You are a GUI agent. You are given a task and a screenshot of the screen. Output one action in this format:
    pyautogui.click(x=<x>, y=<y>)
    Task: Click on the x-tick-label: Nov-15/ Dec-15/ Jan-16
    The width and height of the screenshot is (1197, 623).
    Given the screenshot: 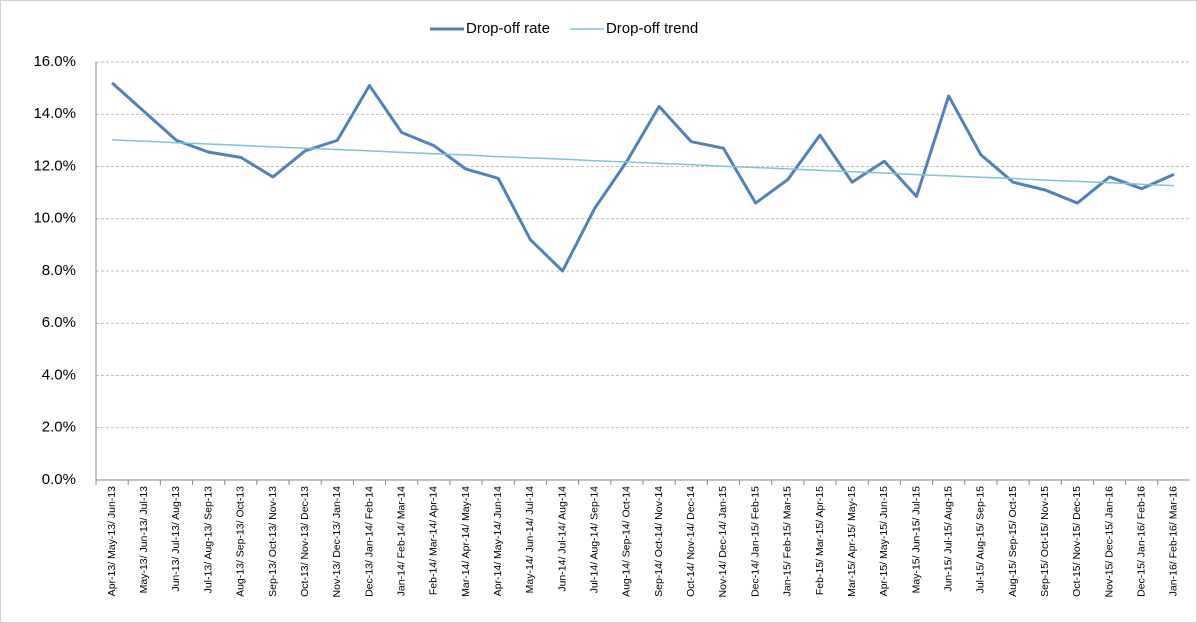 What is the action you would take?
    pyautogui.click(x=1109, y=542)
    